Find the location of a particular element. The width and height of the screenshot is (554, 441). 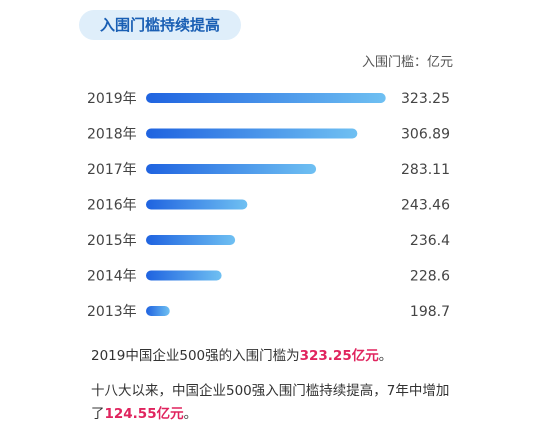

summary-1-text: 2019中国企业500强的入围门槛为 is located at coordinates (195, 356).